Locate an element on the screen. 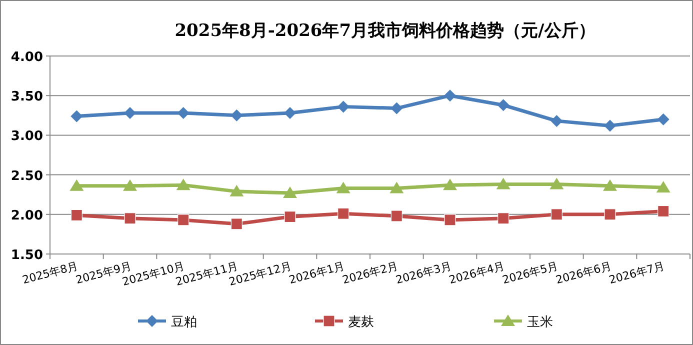 The height and width of the screenshot is (345, 693). y-tick-label: 3.50 is located at coordinates (26, 97).